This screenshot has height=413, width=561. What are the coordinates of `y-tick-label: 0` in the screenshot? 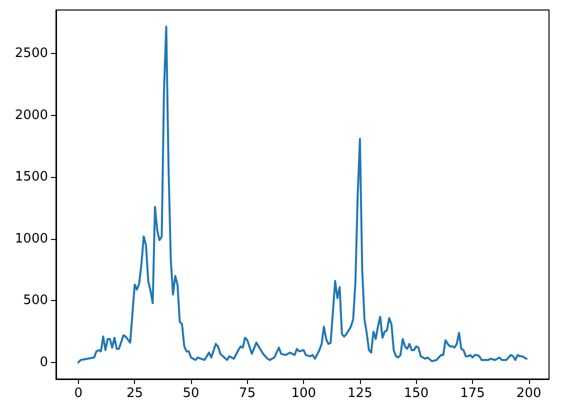 It's located at (44, 362).